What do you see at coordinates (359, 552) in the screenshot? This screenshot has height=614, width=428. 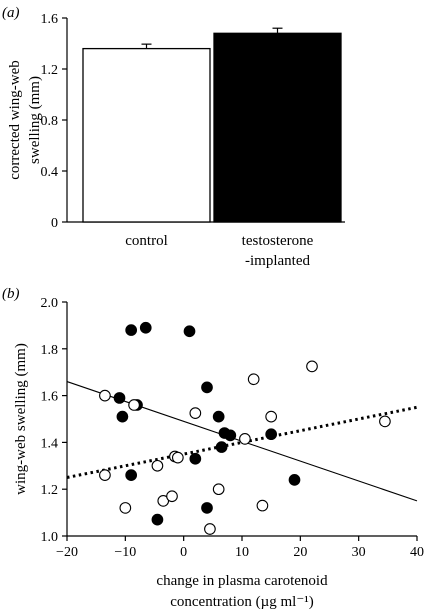 I see `x-tick-label: 30` at bounding box center [359, 552].